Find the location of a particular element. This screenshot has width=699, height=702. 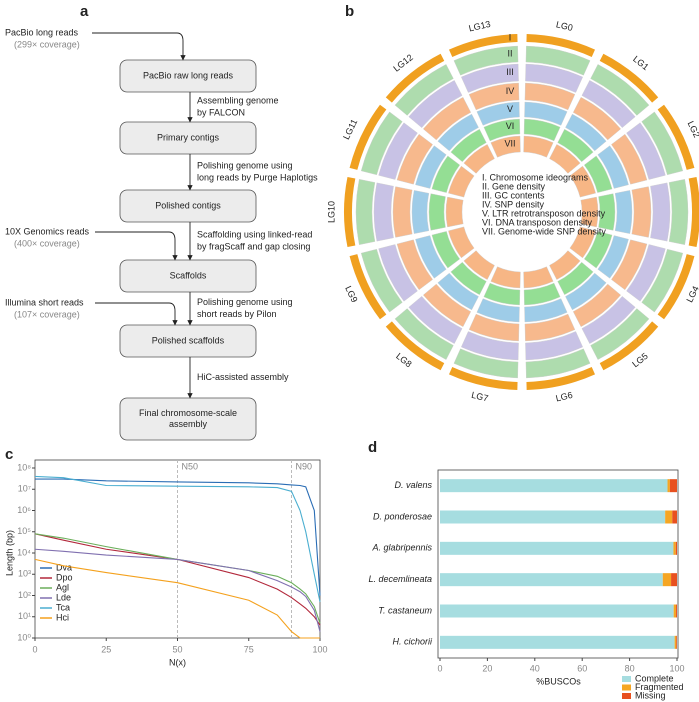

chromosome-label: LG10 is located at coordinates (331, 212).